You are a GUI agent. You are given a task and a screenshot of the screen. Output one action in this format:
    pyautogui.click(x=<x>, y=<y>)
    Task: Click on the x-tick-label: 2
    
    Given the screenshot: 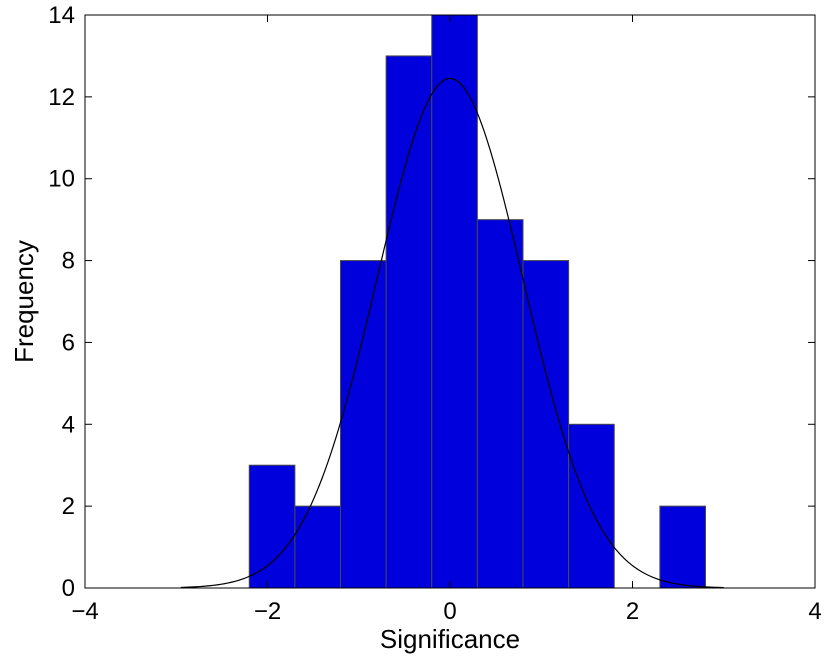 What is the action you would take?
    pyautogui.click(x=632, y=611)
    